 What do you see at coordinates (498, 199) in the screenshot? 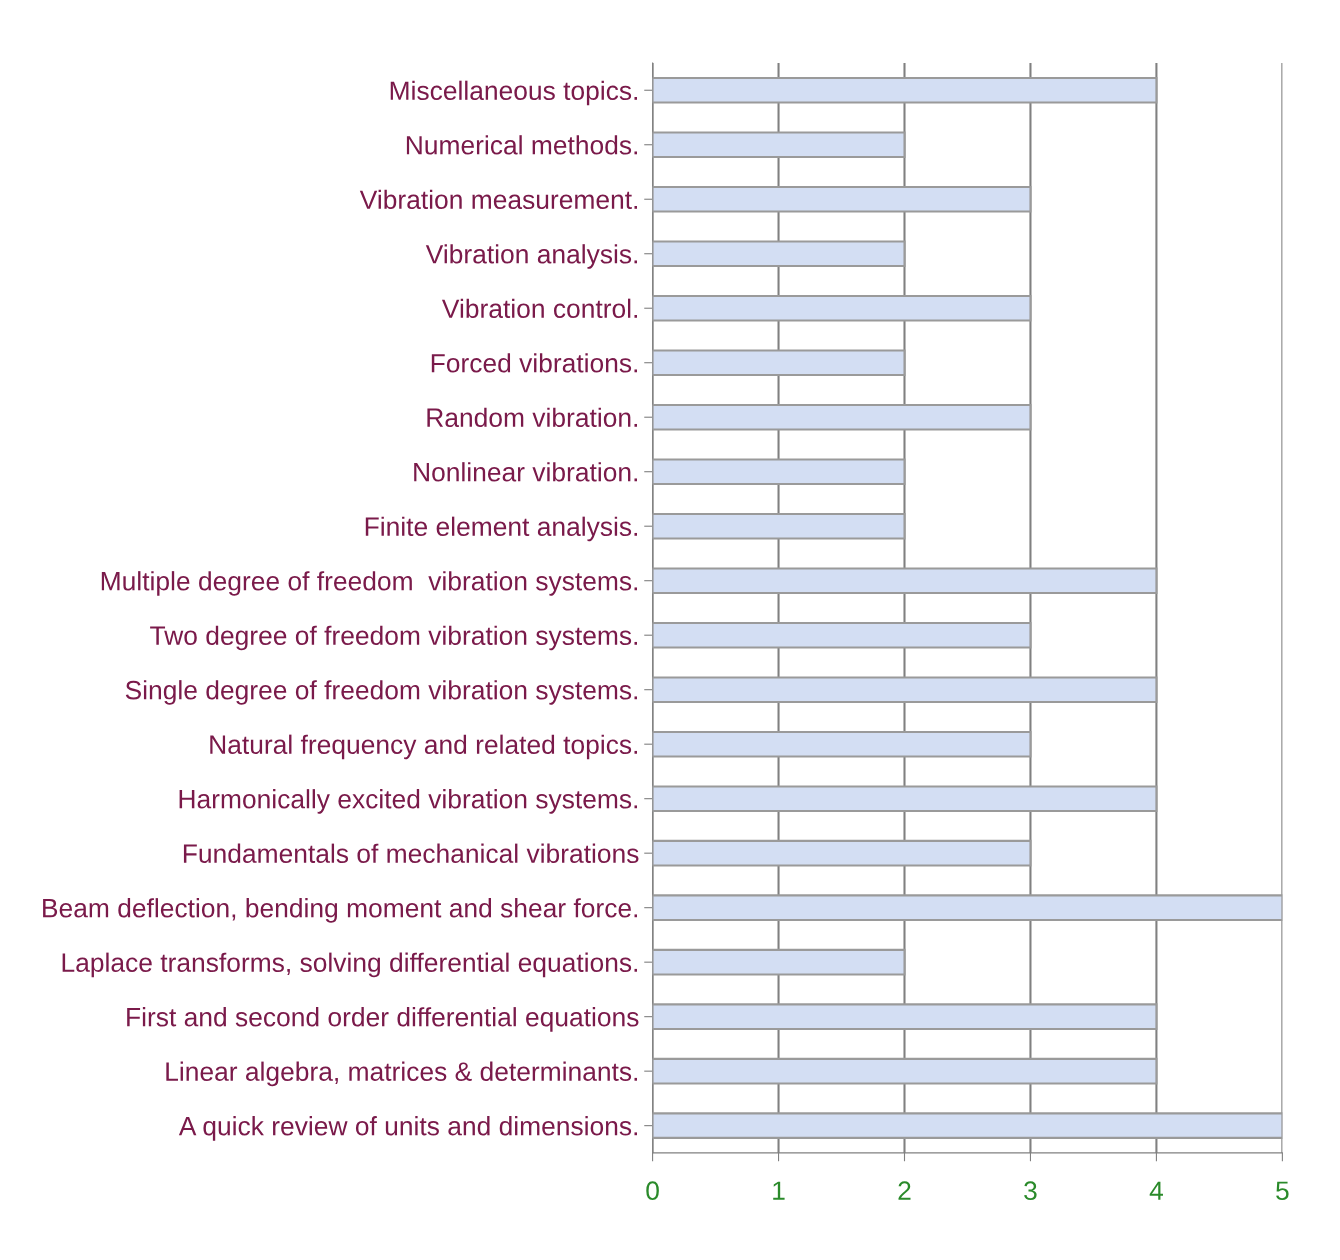
I see `y-tick-label: Vibration measurement.` at bounding box center [498, 199].